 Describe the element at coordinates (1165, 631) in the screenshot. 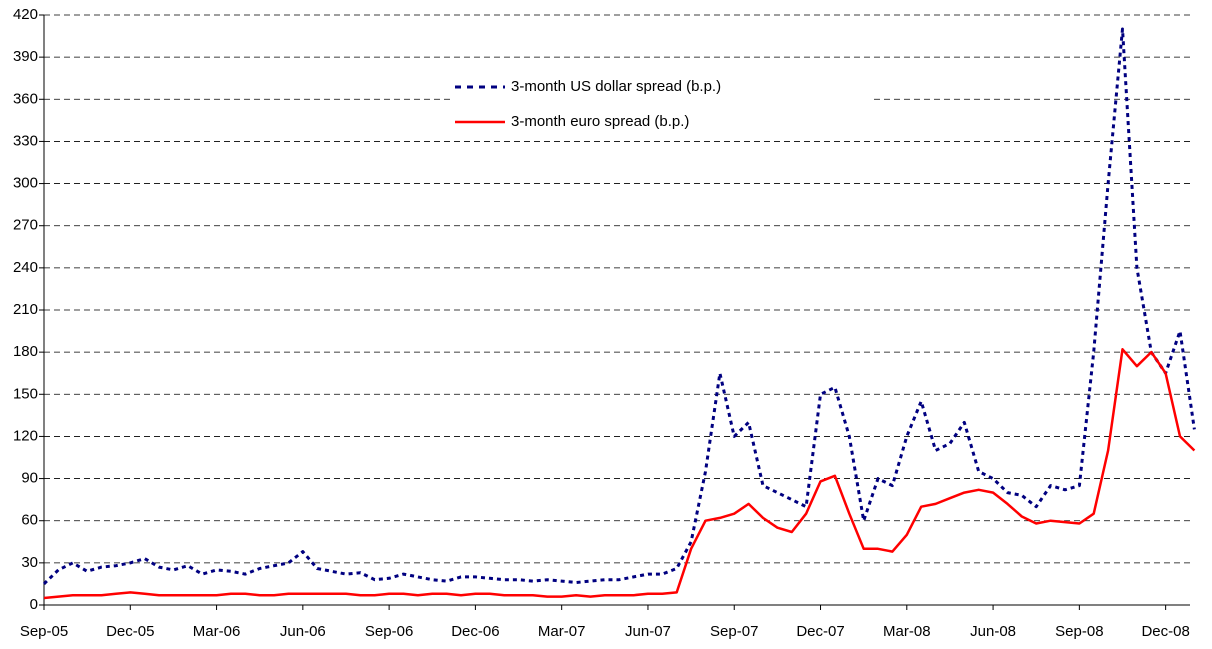

I see `x-tick-label: Dec-08` at that location.